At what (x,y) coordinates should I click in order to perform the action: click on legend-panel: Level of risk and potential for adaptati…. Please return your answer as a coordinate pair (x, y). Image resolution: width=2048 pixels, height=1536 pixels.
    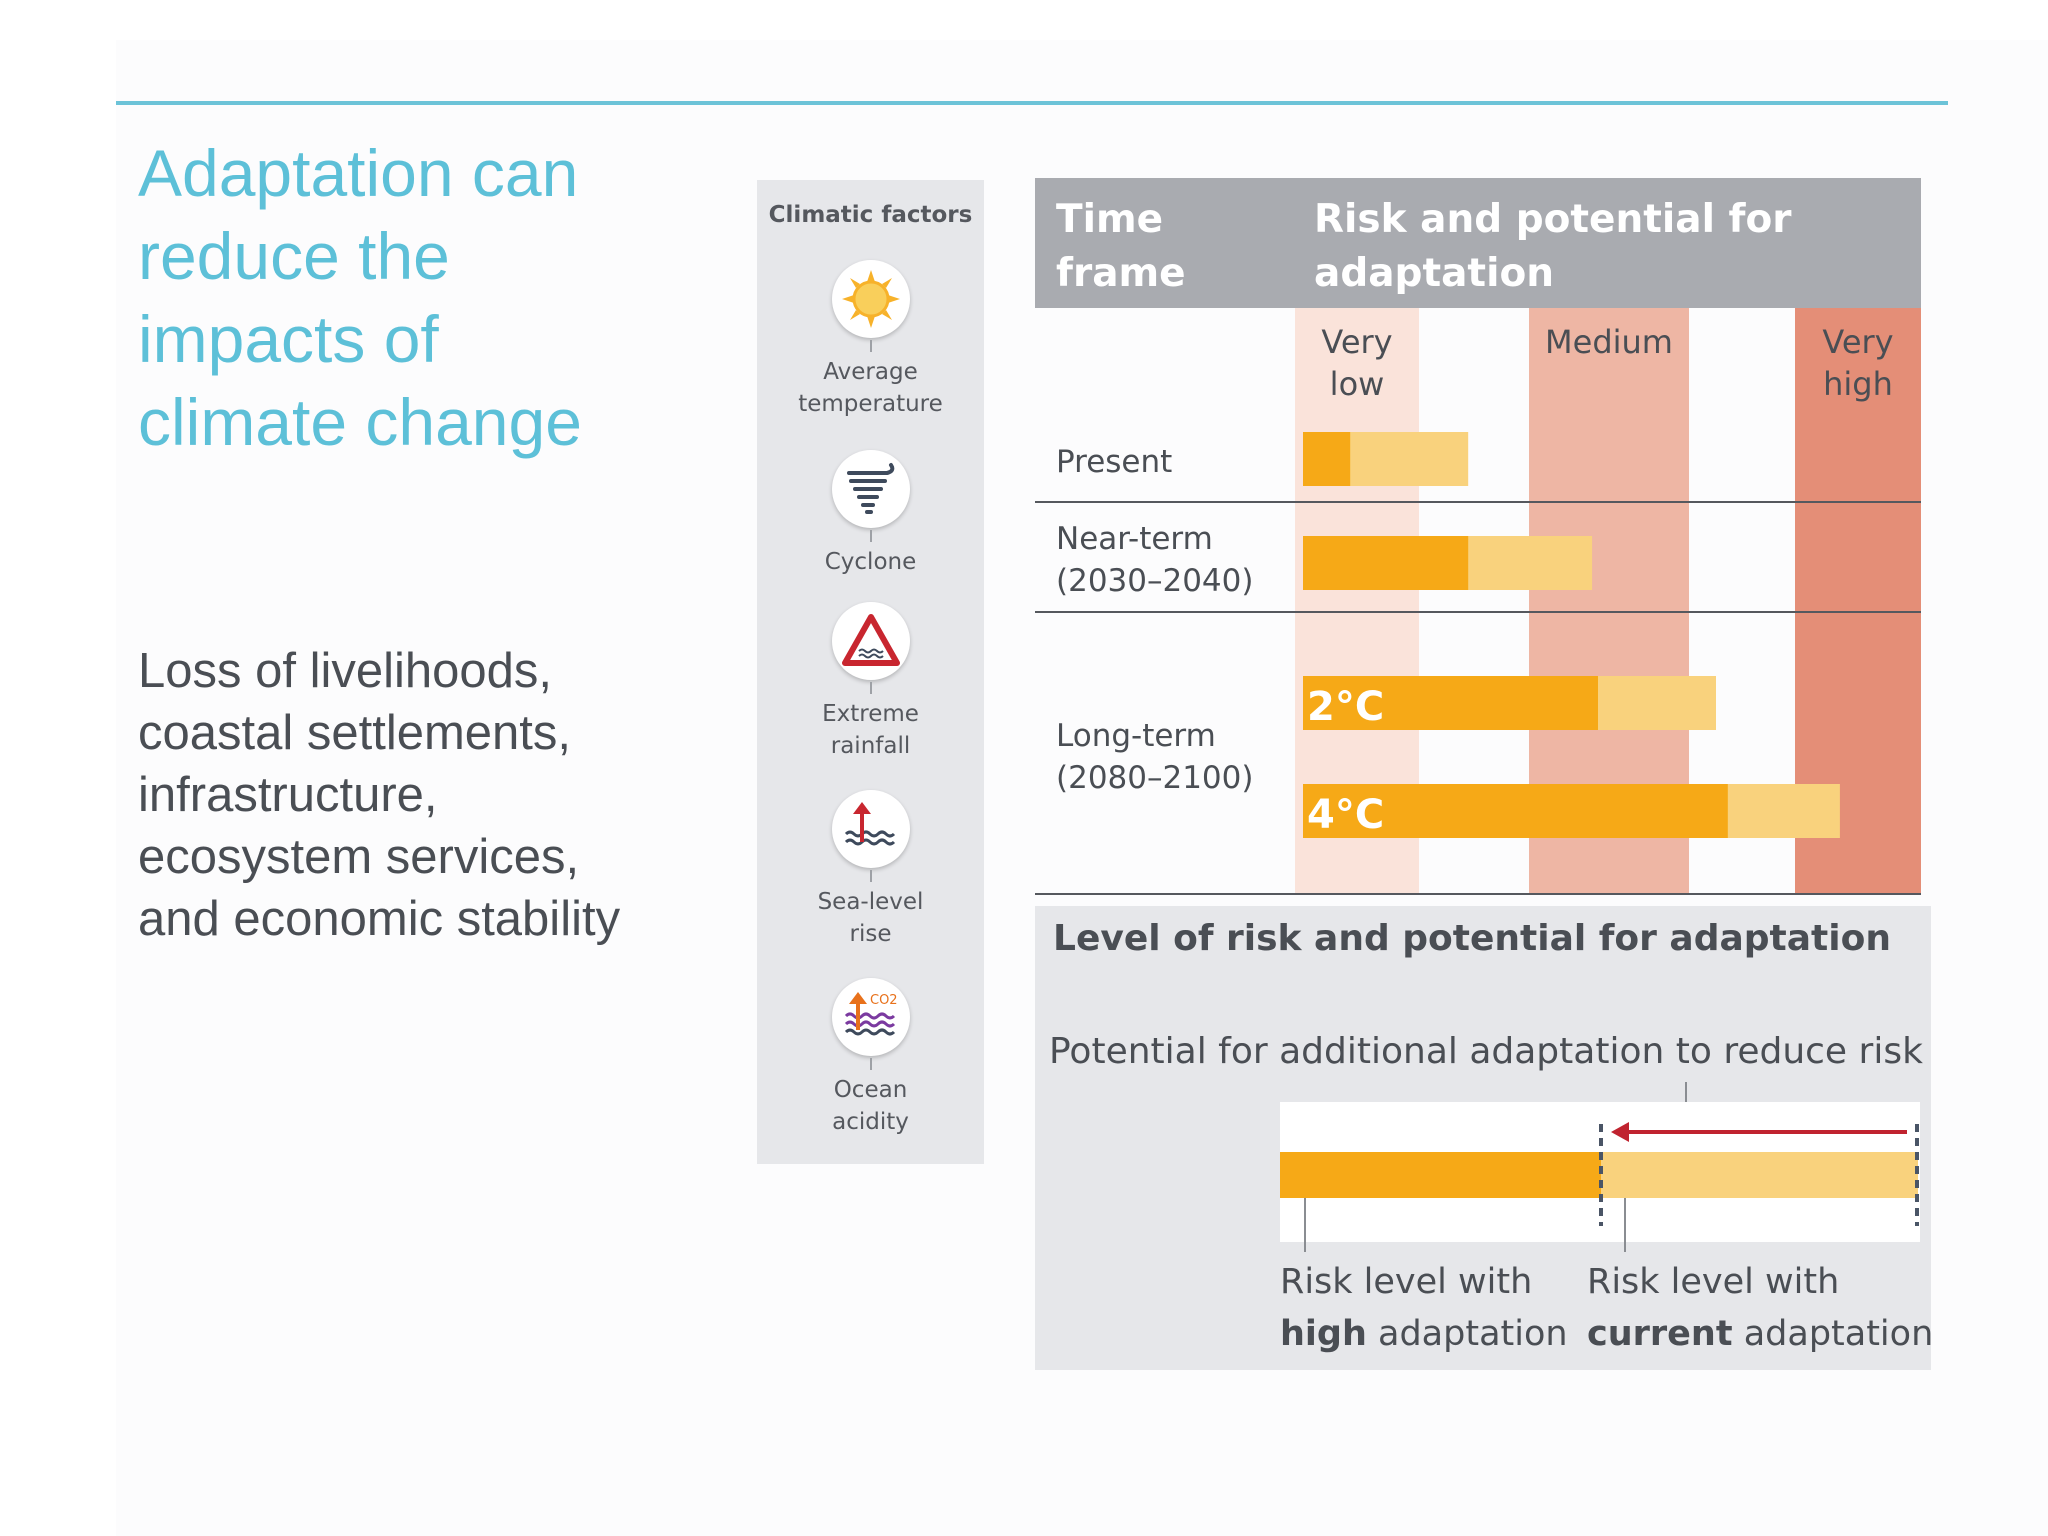
    Looking at the image, I should click on (1484, 1138).